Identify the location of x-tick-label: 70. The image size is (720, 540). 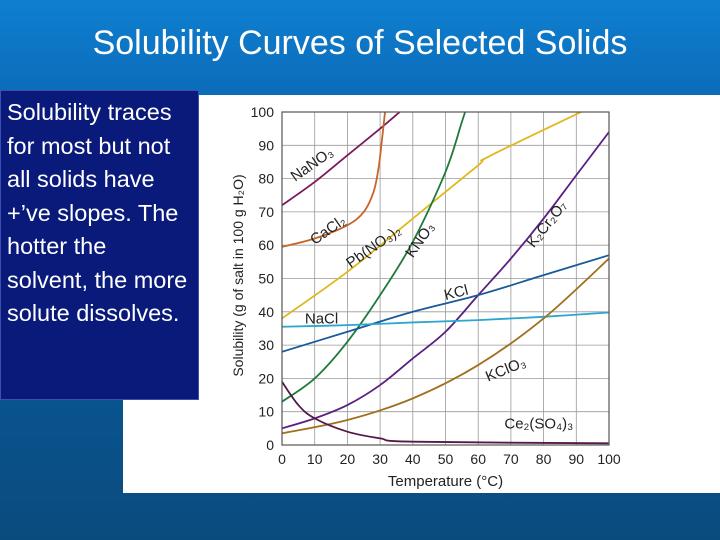
(511, 459).